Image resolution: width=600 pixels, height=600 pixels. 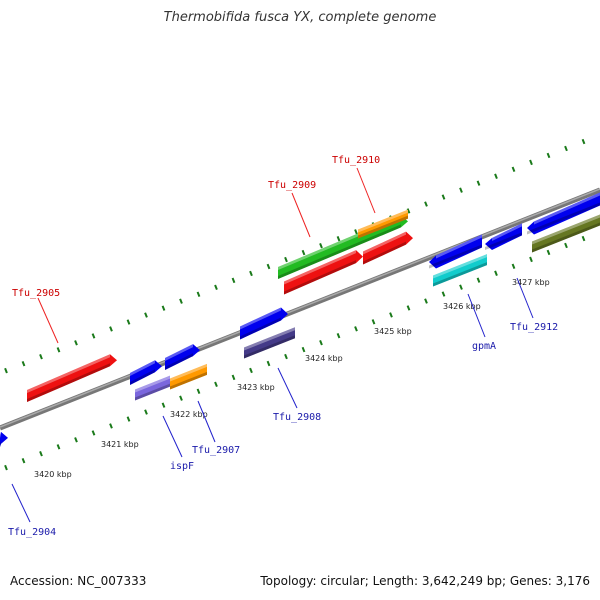 What do you see at coordinates (531, 282) in the screenshot?
I see `scale-tick-label: 3427 kbp` at bounding box center [531, 282].